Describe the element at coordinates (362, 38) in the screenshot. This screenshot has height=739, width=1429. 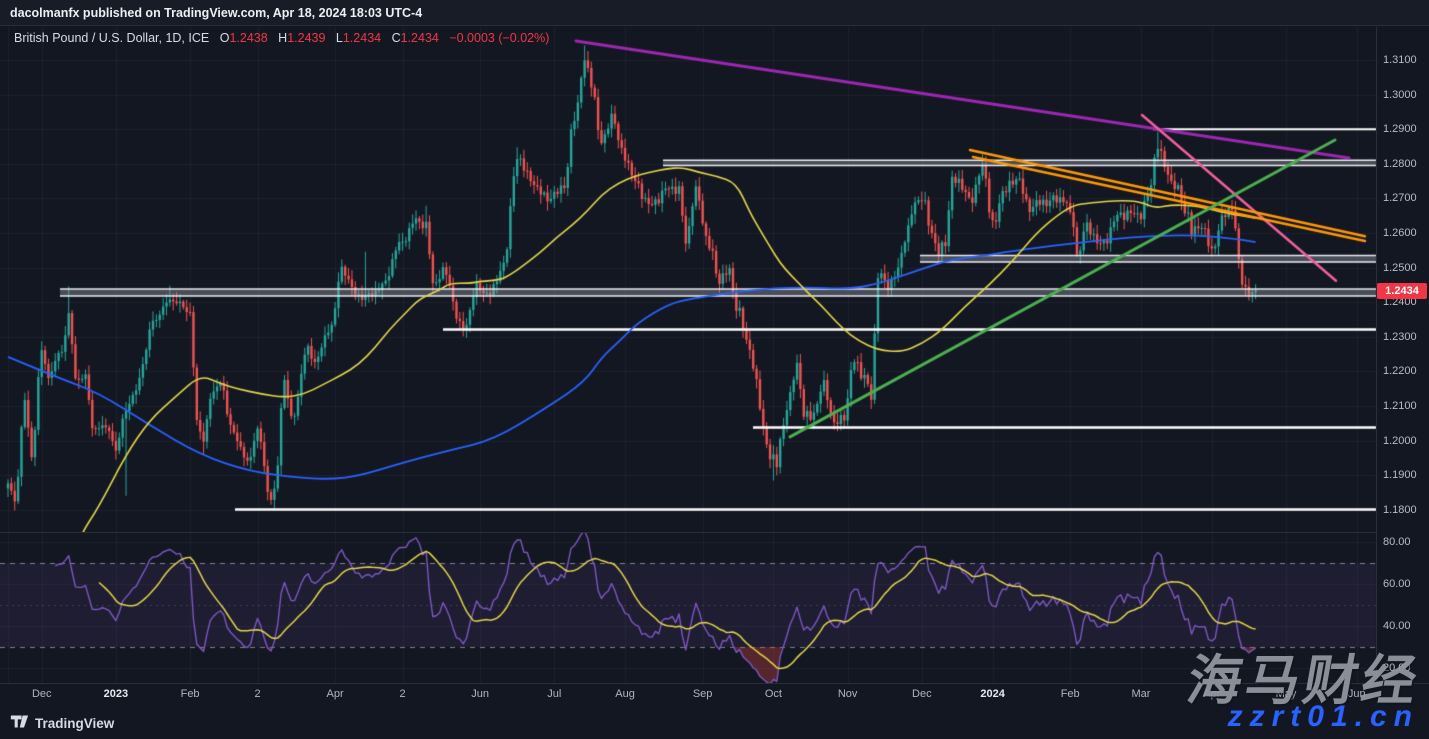
I see `ohlc-low-value: 1.2434` at that location.